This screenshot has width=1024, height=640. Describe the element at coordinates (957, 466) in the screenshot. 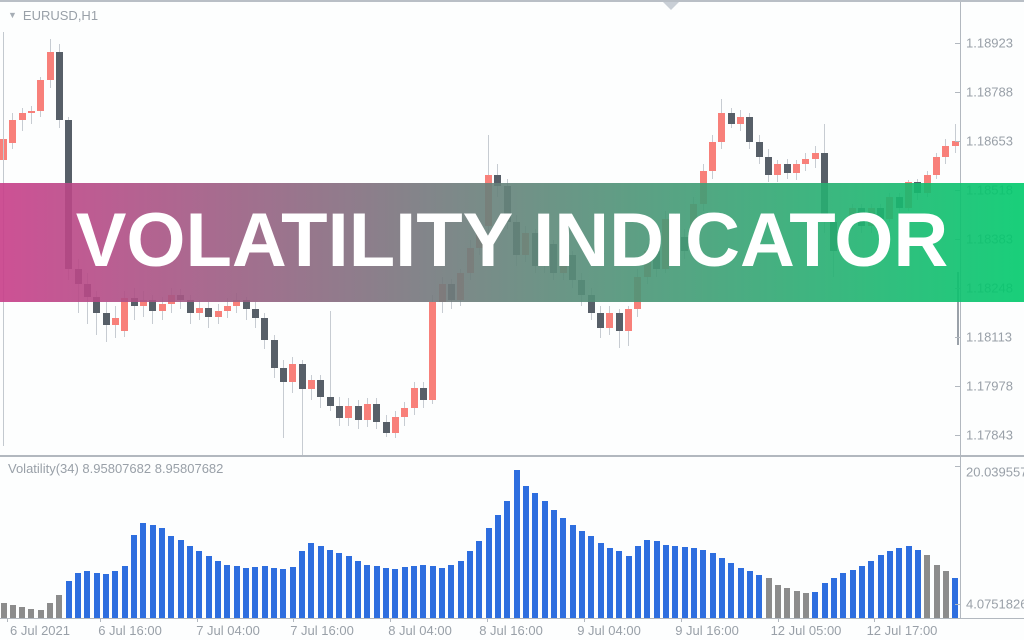

I see `indicator-axis-tick` at that location.